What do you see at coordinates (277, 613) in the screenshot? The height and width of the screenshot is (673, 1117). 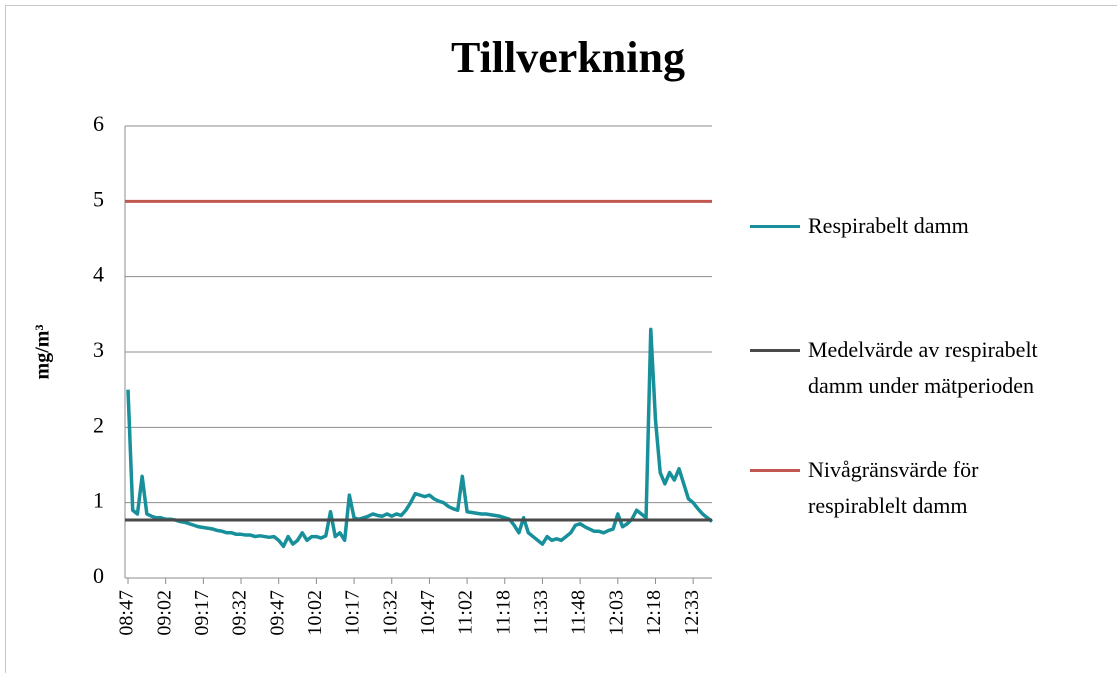 I see `x-tick-label: 09:47` at bounding box center [277, 613].